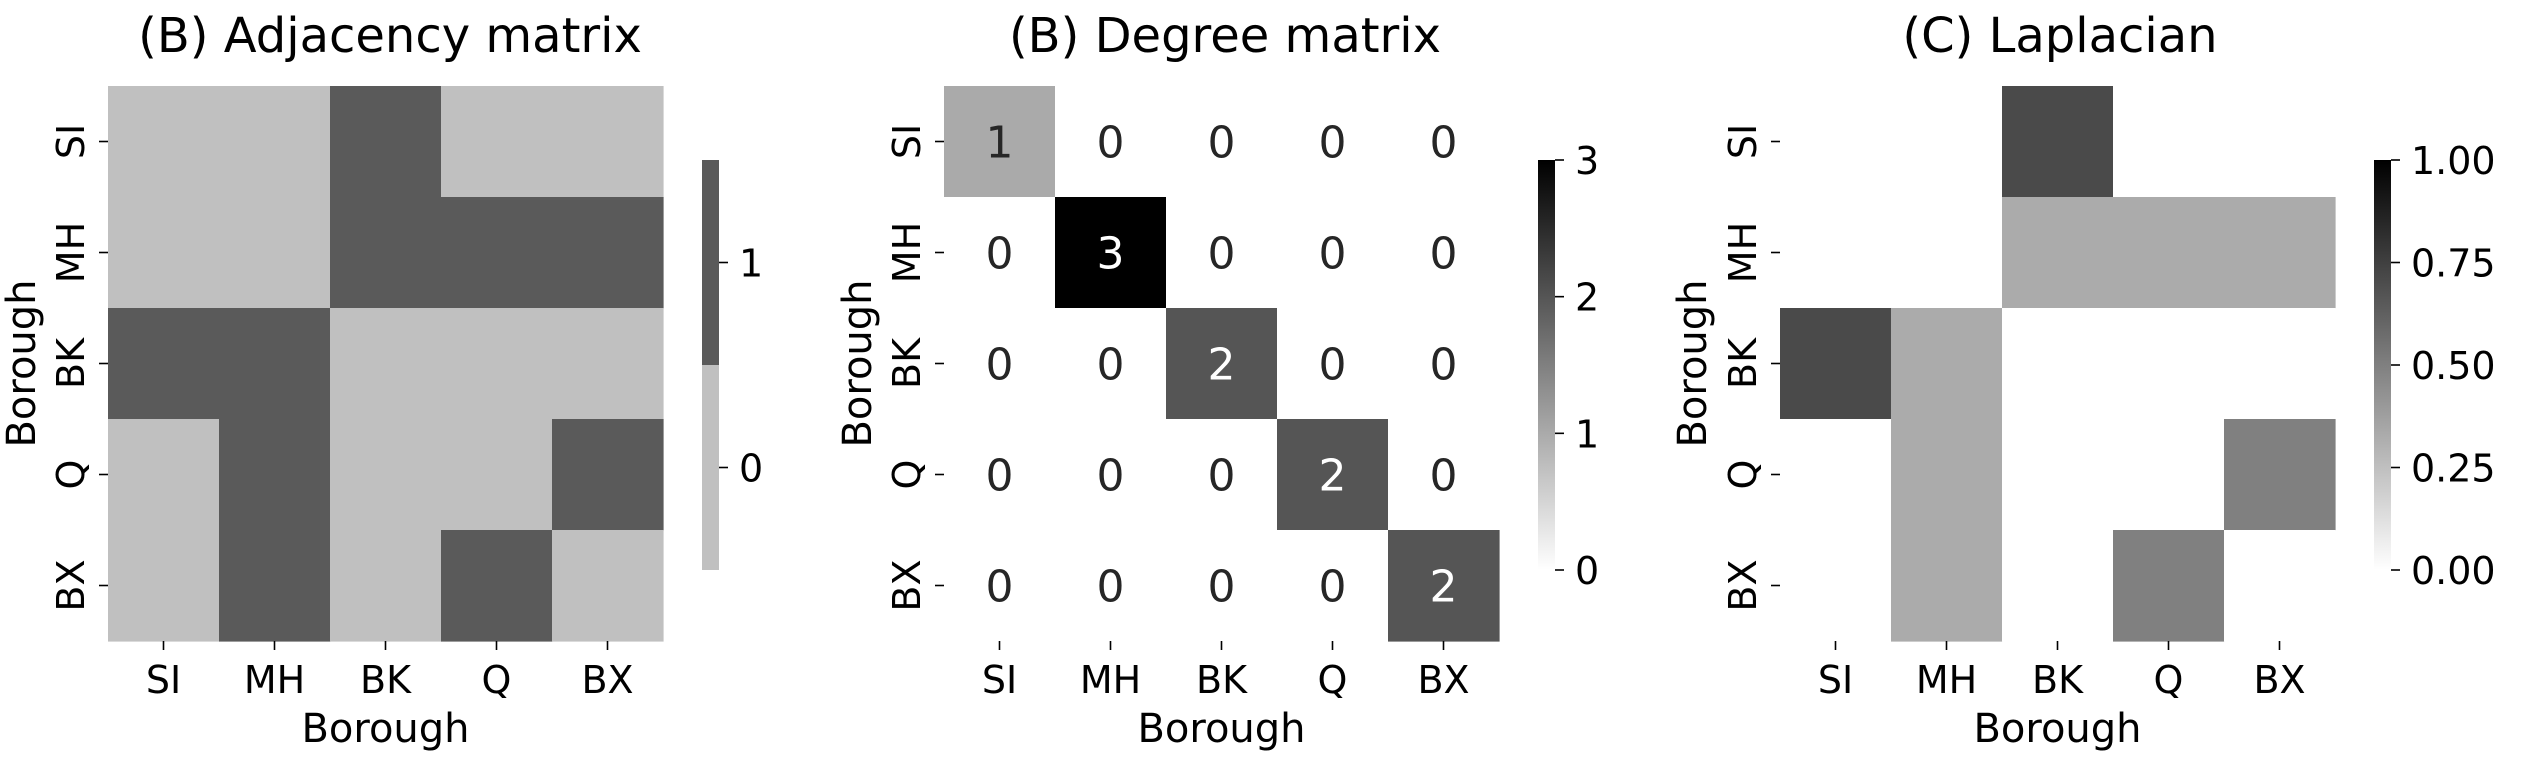 The image size is (2530, 764). I want to click on cell-value-label: 1, so click(1000, 143).